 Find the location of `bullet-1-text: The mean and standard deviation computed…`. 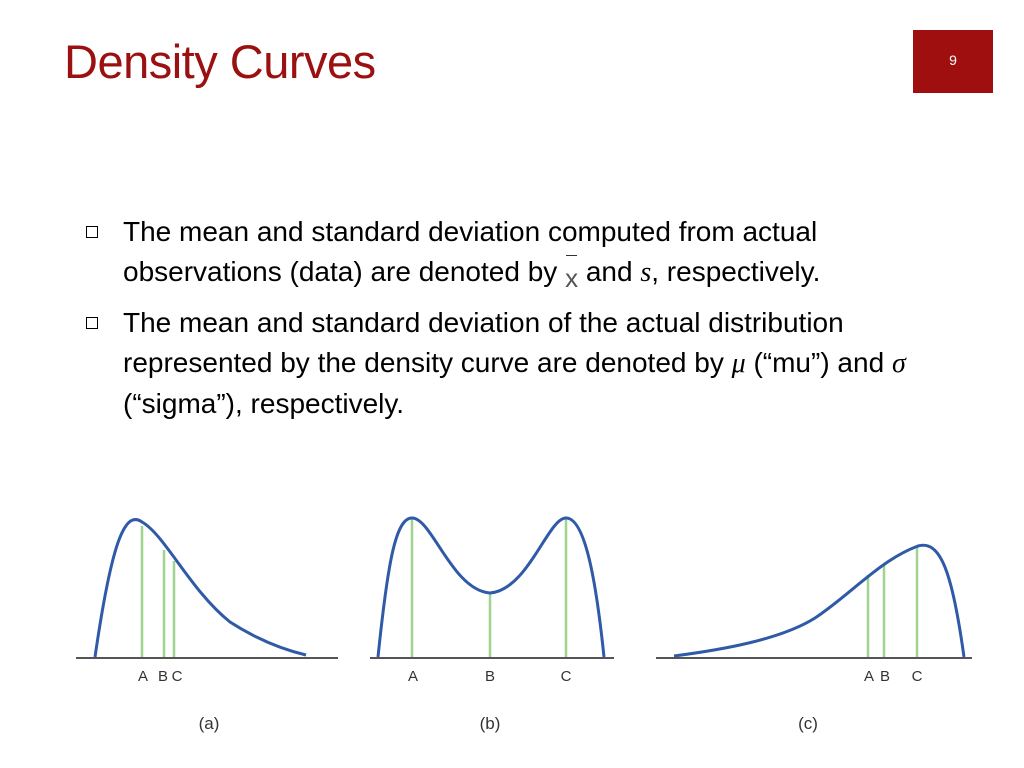

bullet-1-text: The mean and standard deviation computed… is located at coordinates (470, 251).